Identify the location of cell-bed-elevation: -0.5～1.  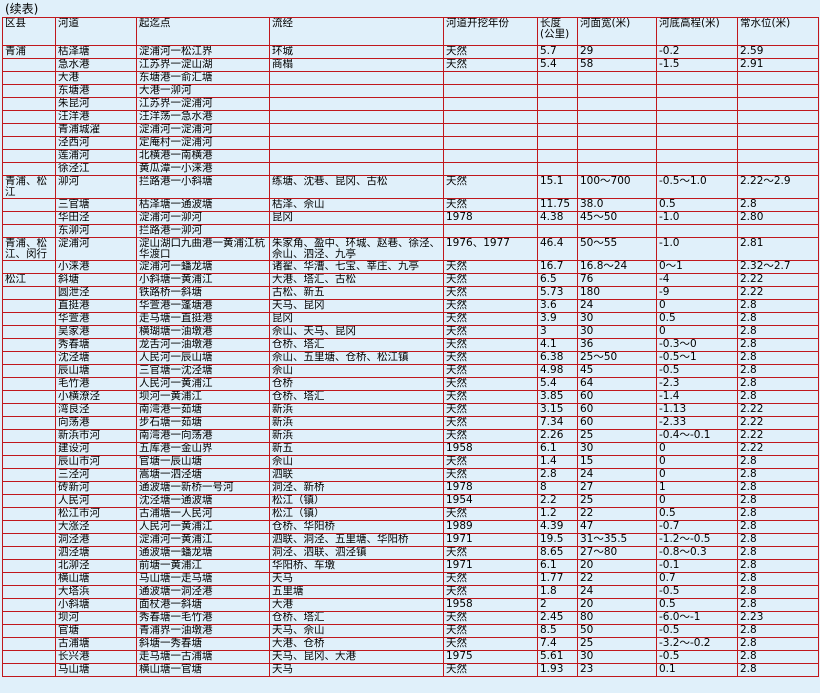
(697, 358).